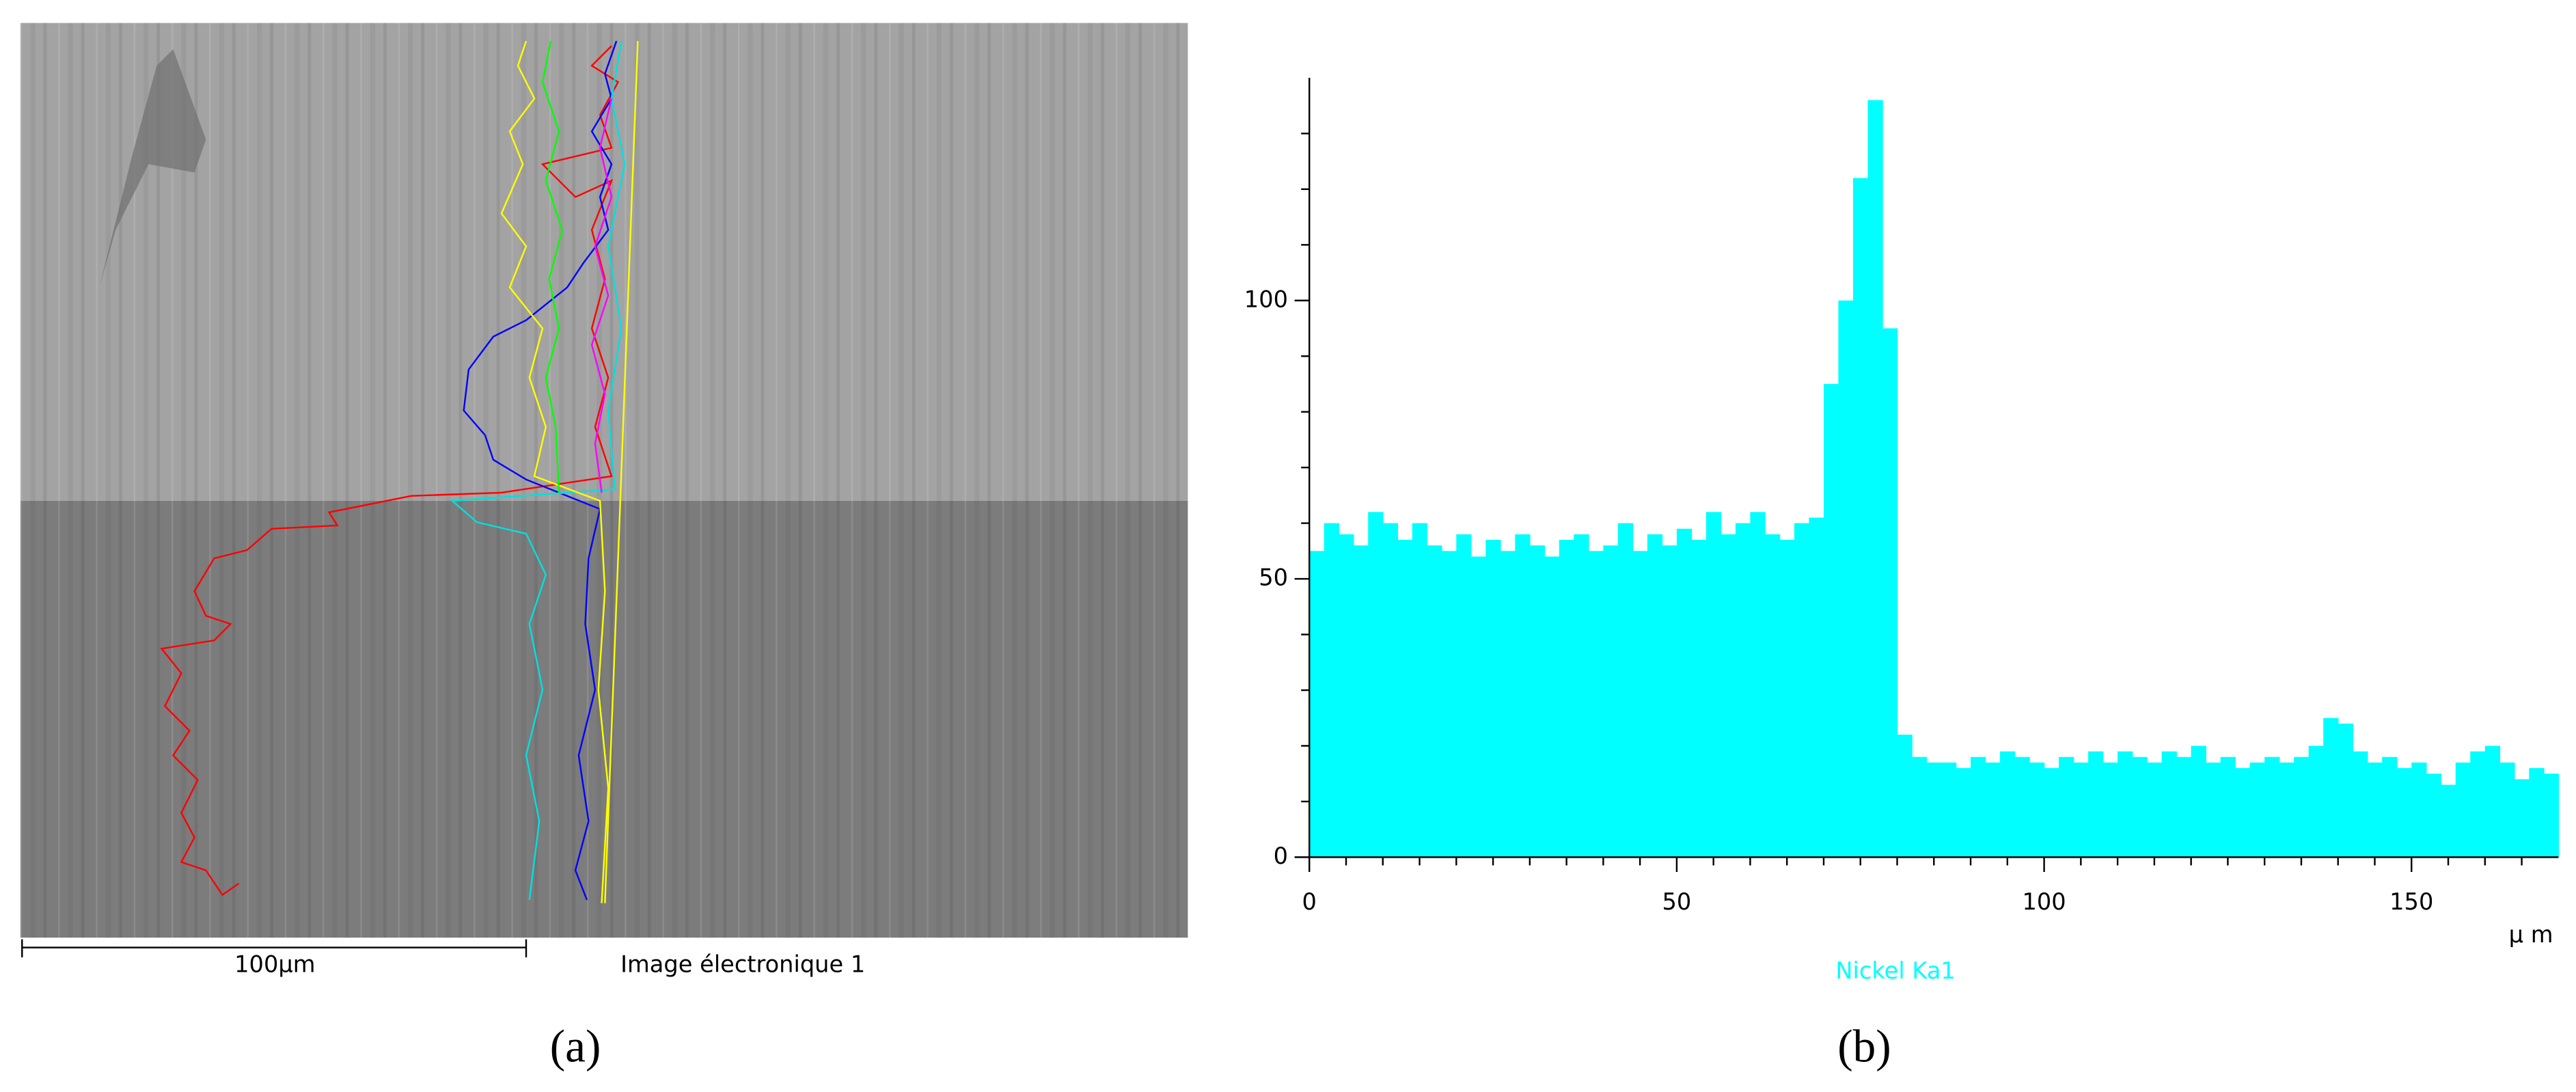 The image size is (2576, 1092). What do you see at coordinates (1281, 856) in the screenshot?
I see `y-tick-label: 0` at bounding box center [1281, 856].